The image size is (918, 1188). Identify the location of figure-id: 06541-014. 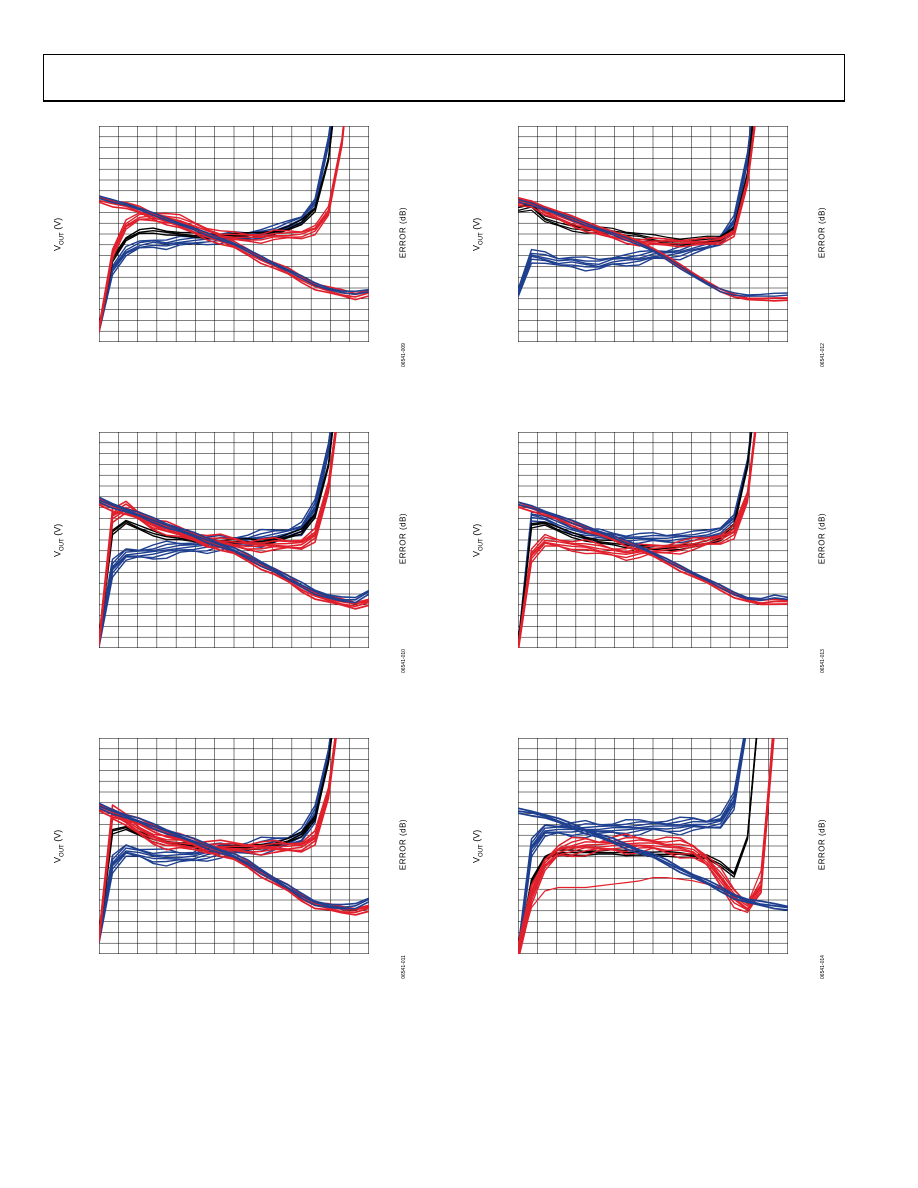
(823, 967).